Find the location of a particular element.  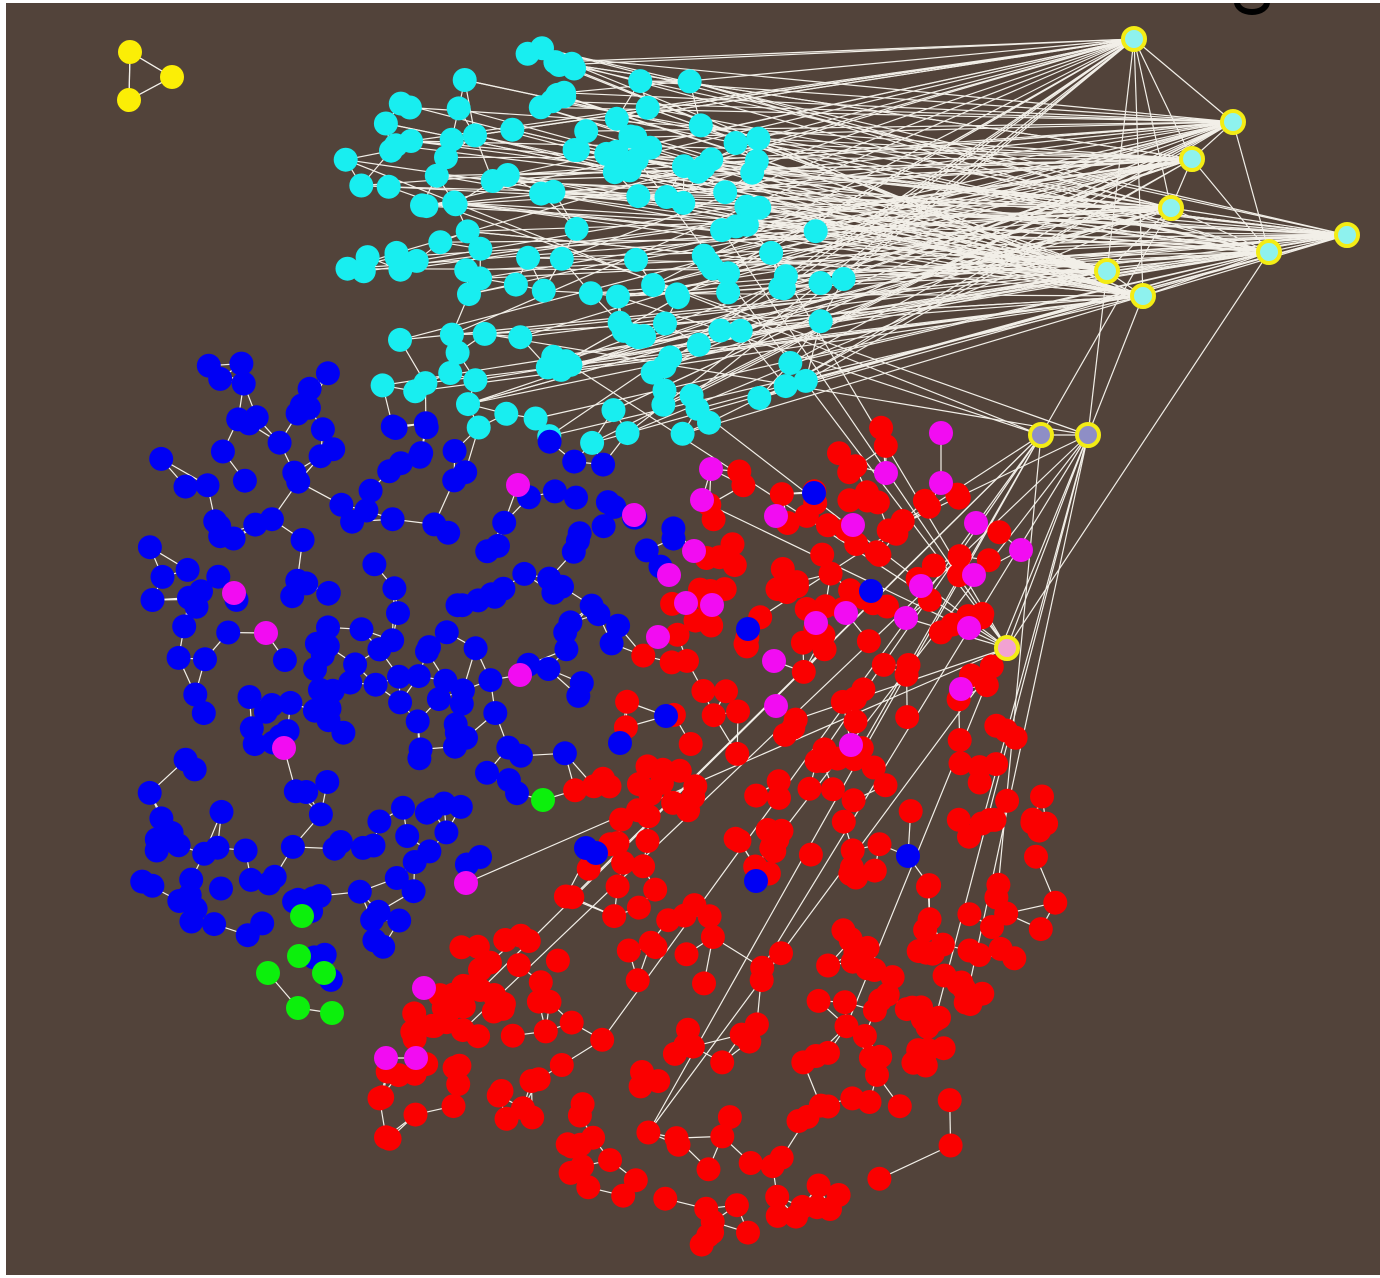

node-yellow is located at coordinates (172, 77).